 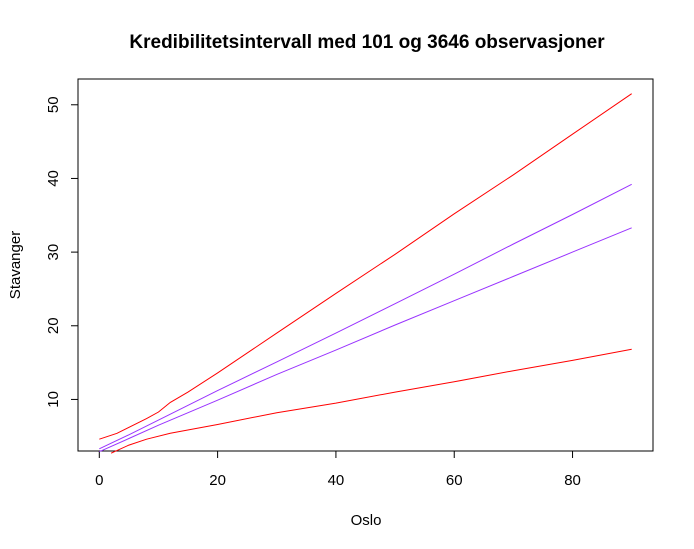 What do you see at coordinates (217, 480) in the screenshot?
I see `x-tick-label: 20` at bounding box center [217, 480].